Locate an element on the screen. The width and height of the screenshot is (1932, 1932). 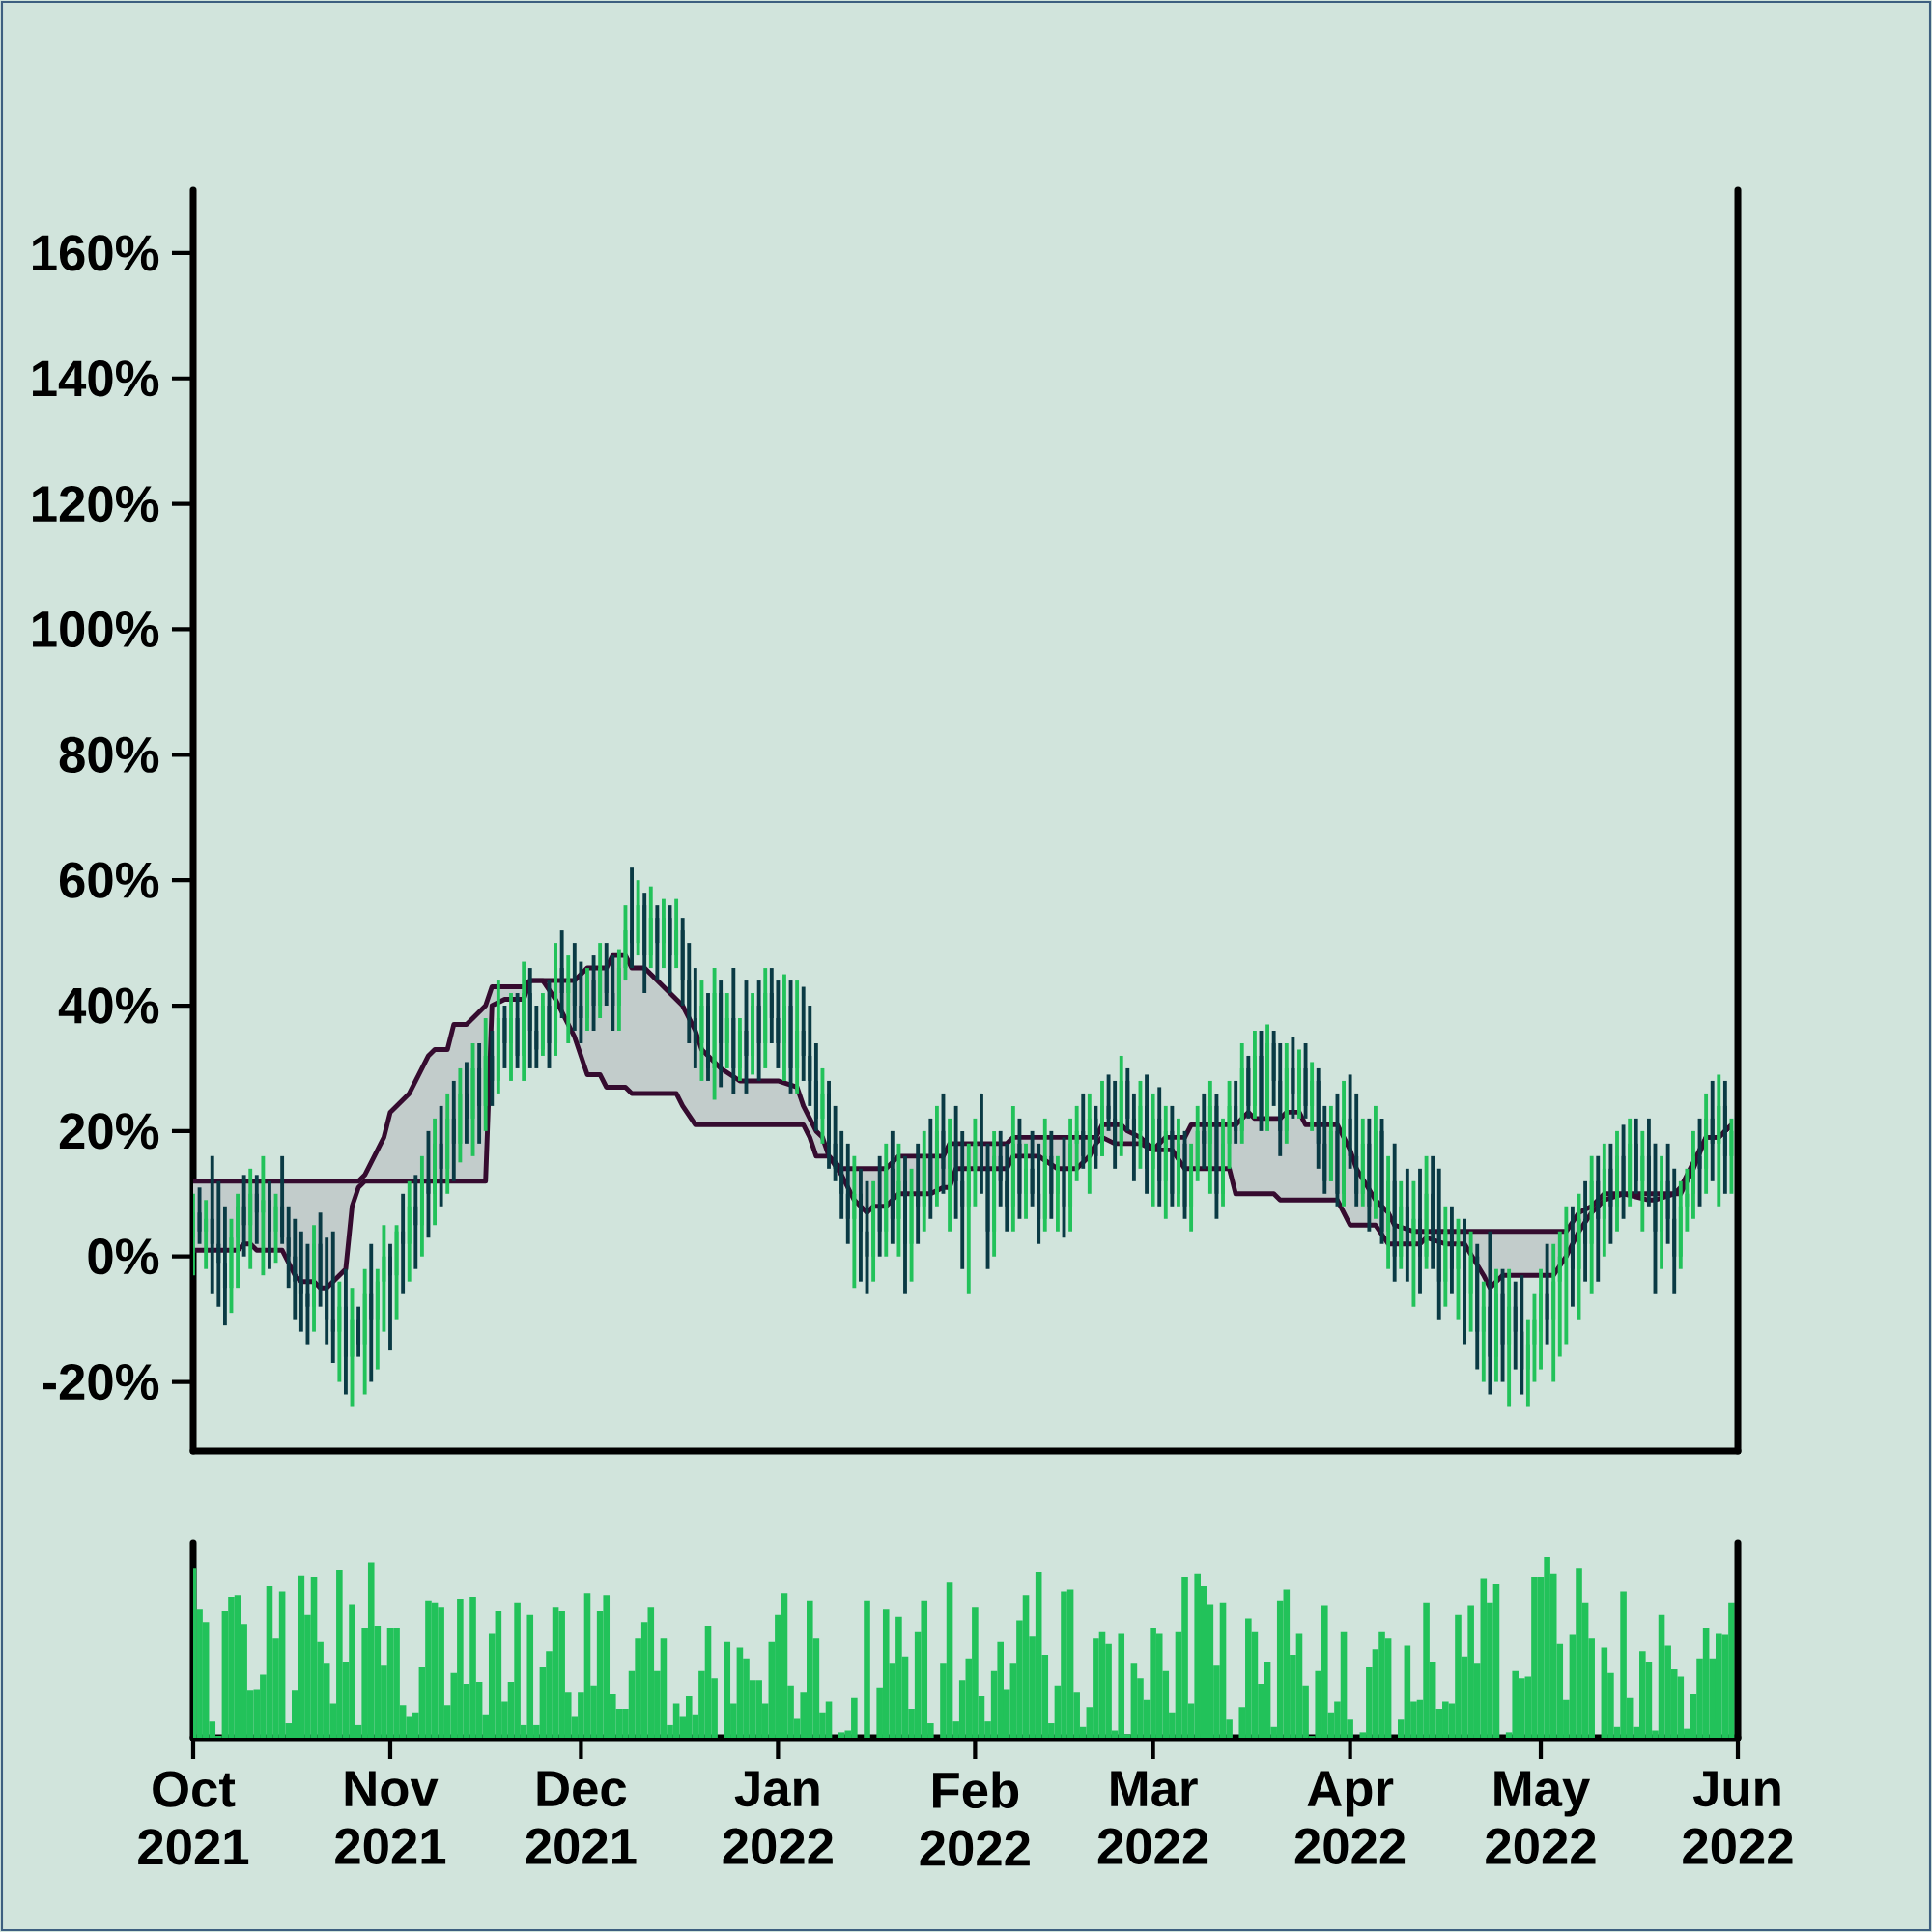
x-tick-label: Mar 2022 is located at coordinates (1152, 1817).